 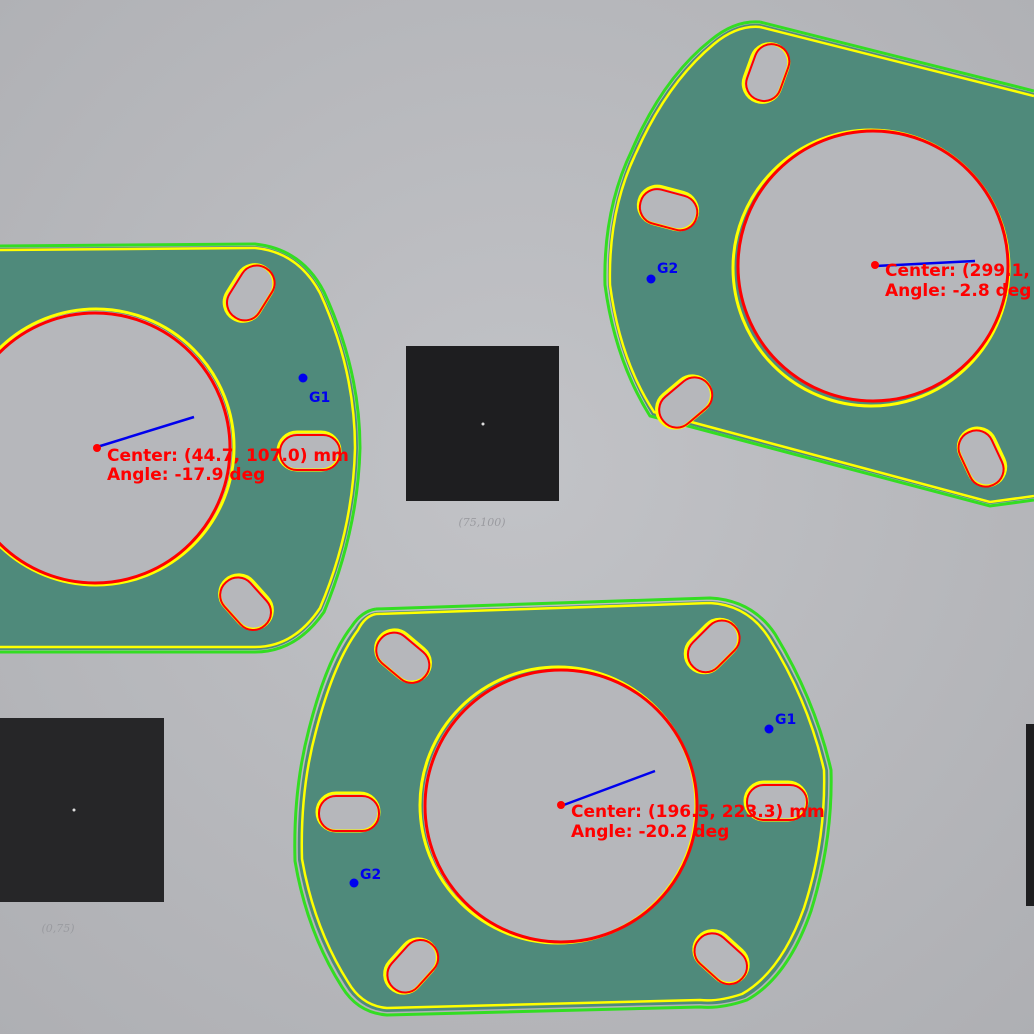 I want to click on calibration-marker-right-edge, so click(x=1030, y=815).